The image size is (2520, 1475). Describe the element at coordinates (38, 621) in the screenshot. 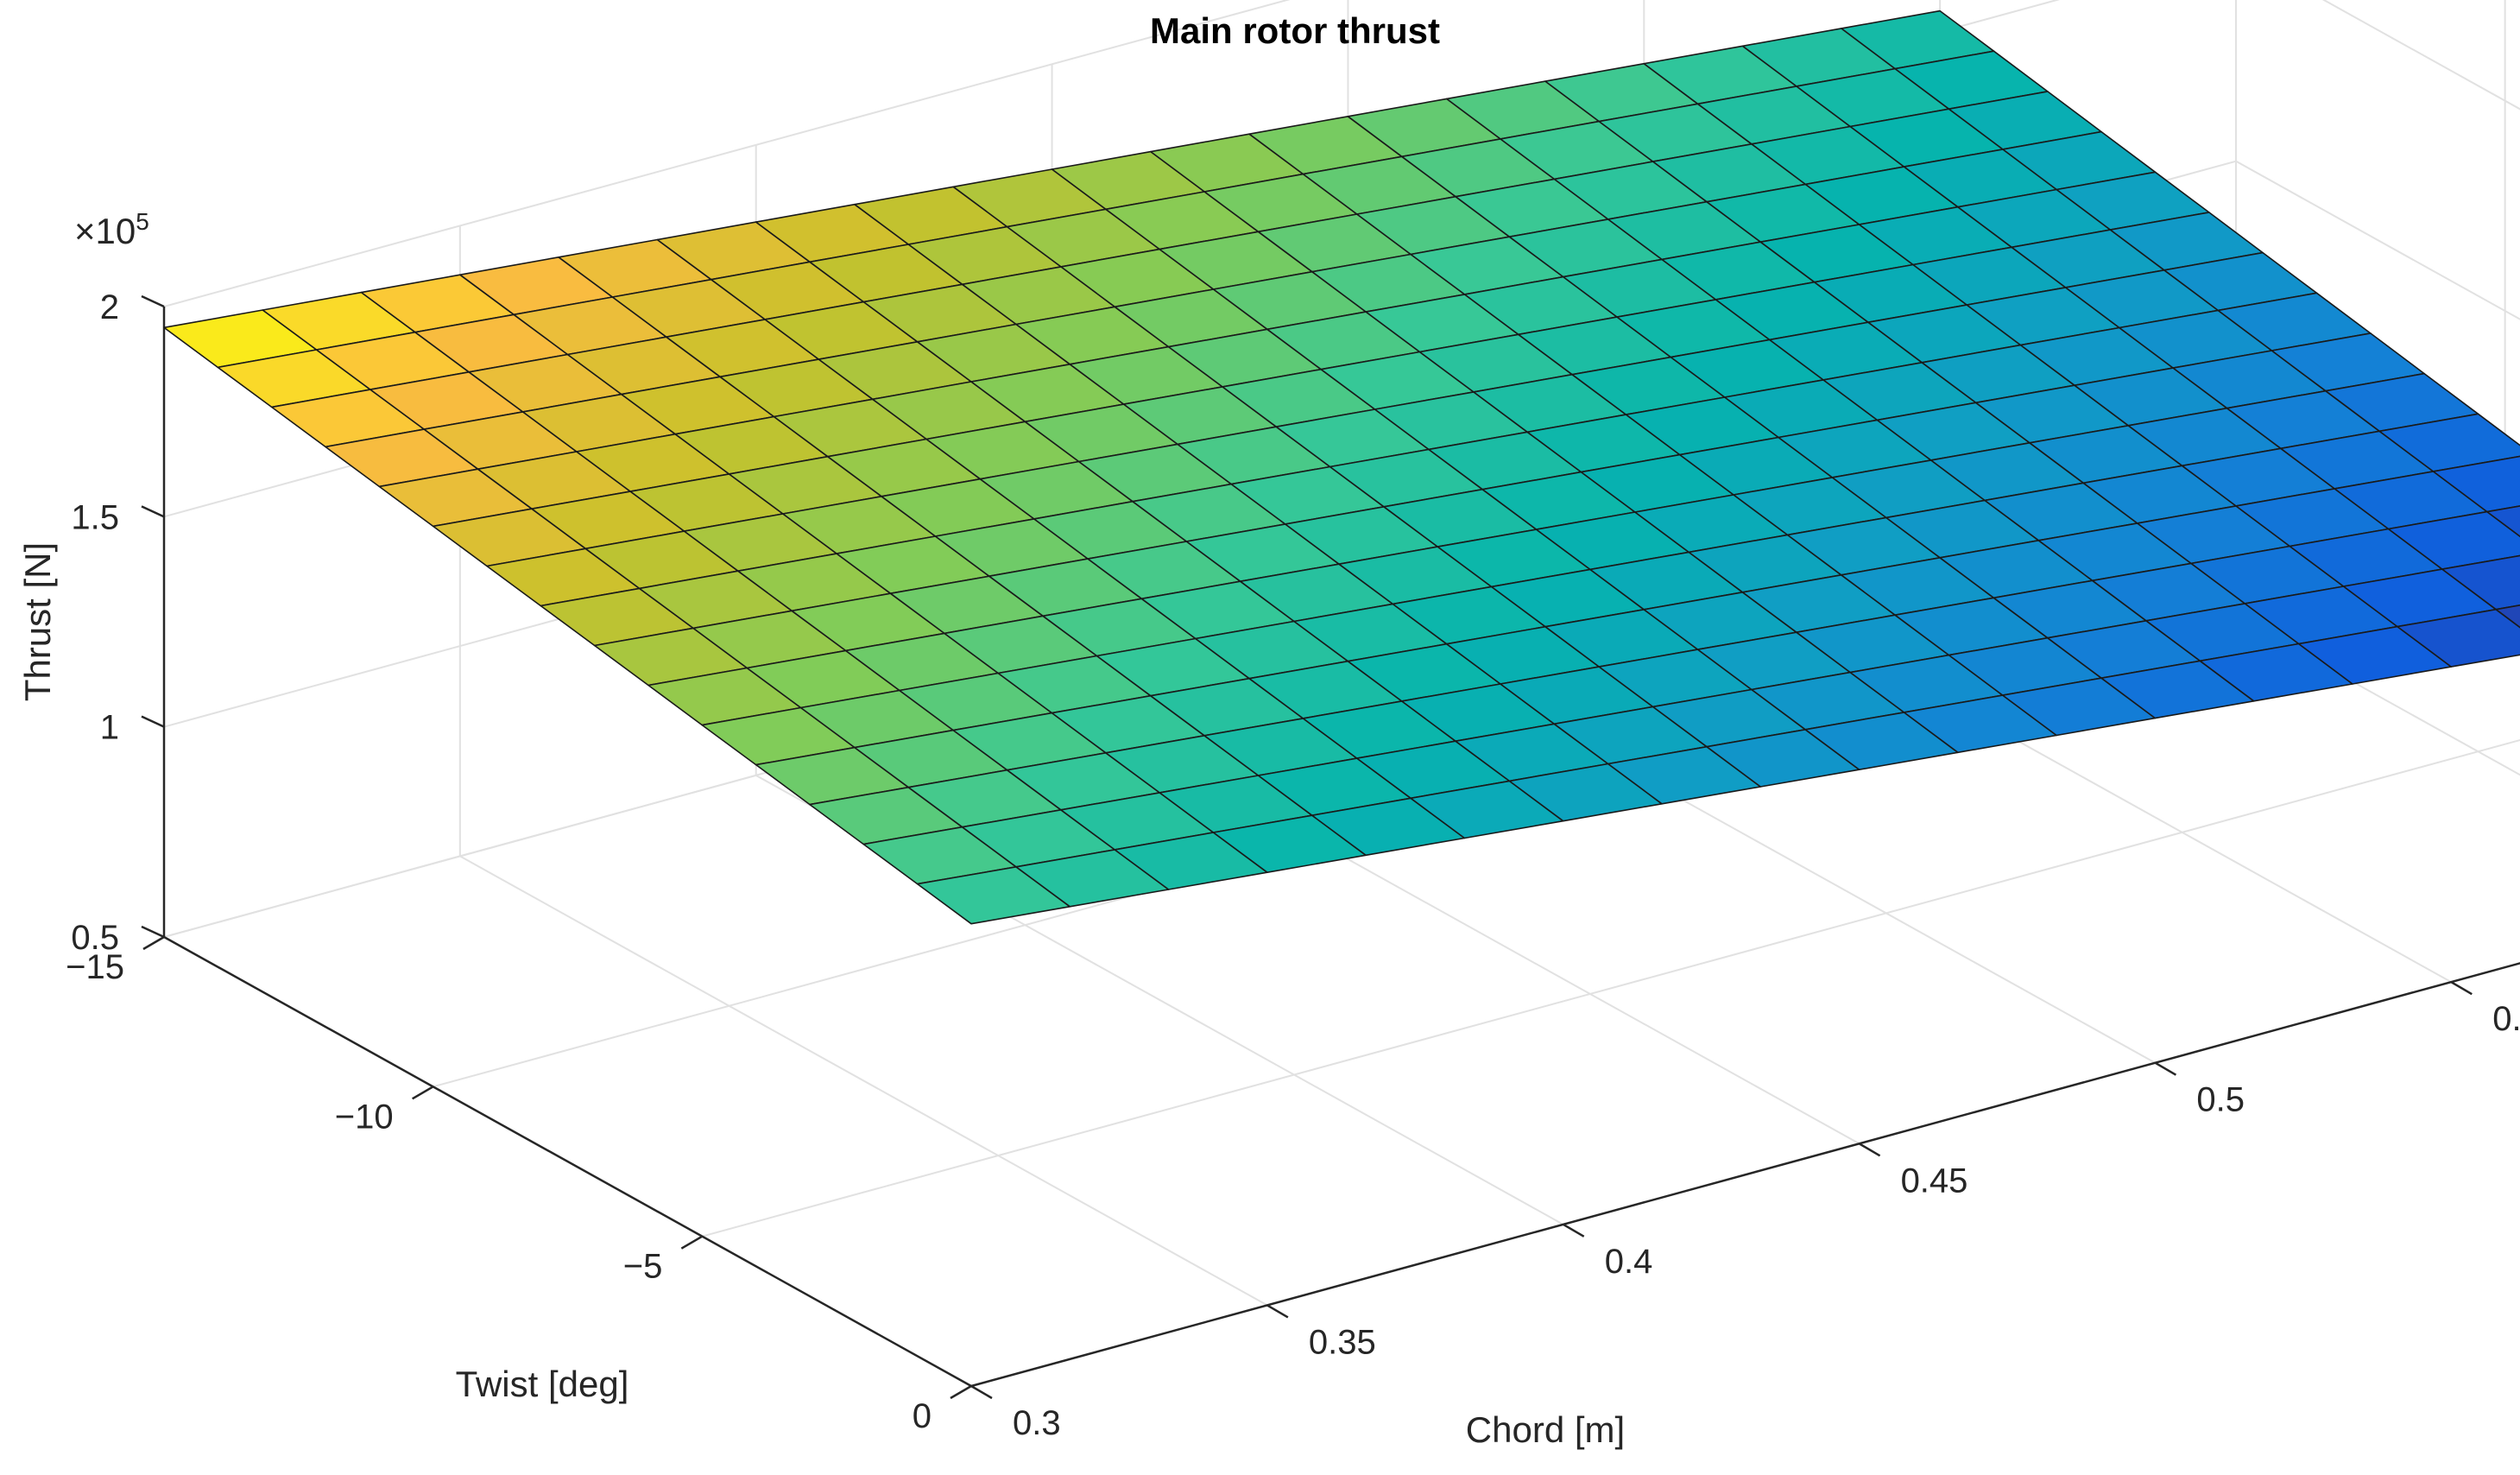

I see `z-axis-label: Thrust [N]` at that location.